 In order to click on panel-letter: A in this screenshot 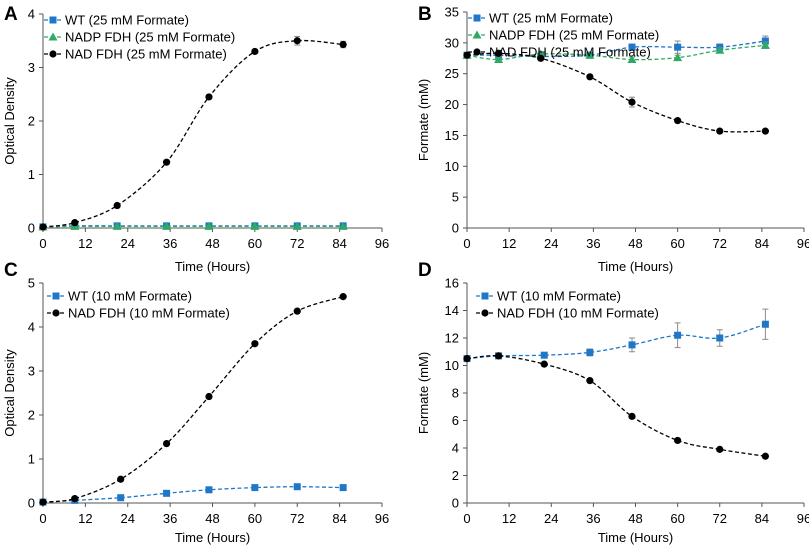, I will do `click(11, 14)`.